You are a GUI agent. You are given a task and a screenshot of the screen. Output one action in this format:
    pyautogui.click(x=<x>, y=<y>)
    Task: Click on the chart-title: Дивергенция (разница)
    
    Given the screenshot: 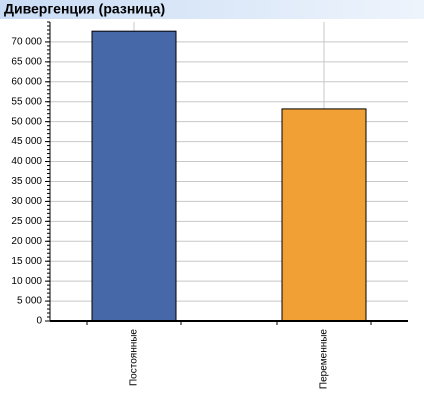 What is the action you would take?
    pyautogui.click(x=84, y=9)
    